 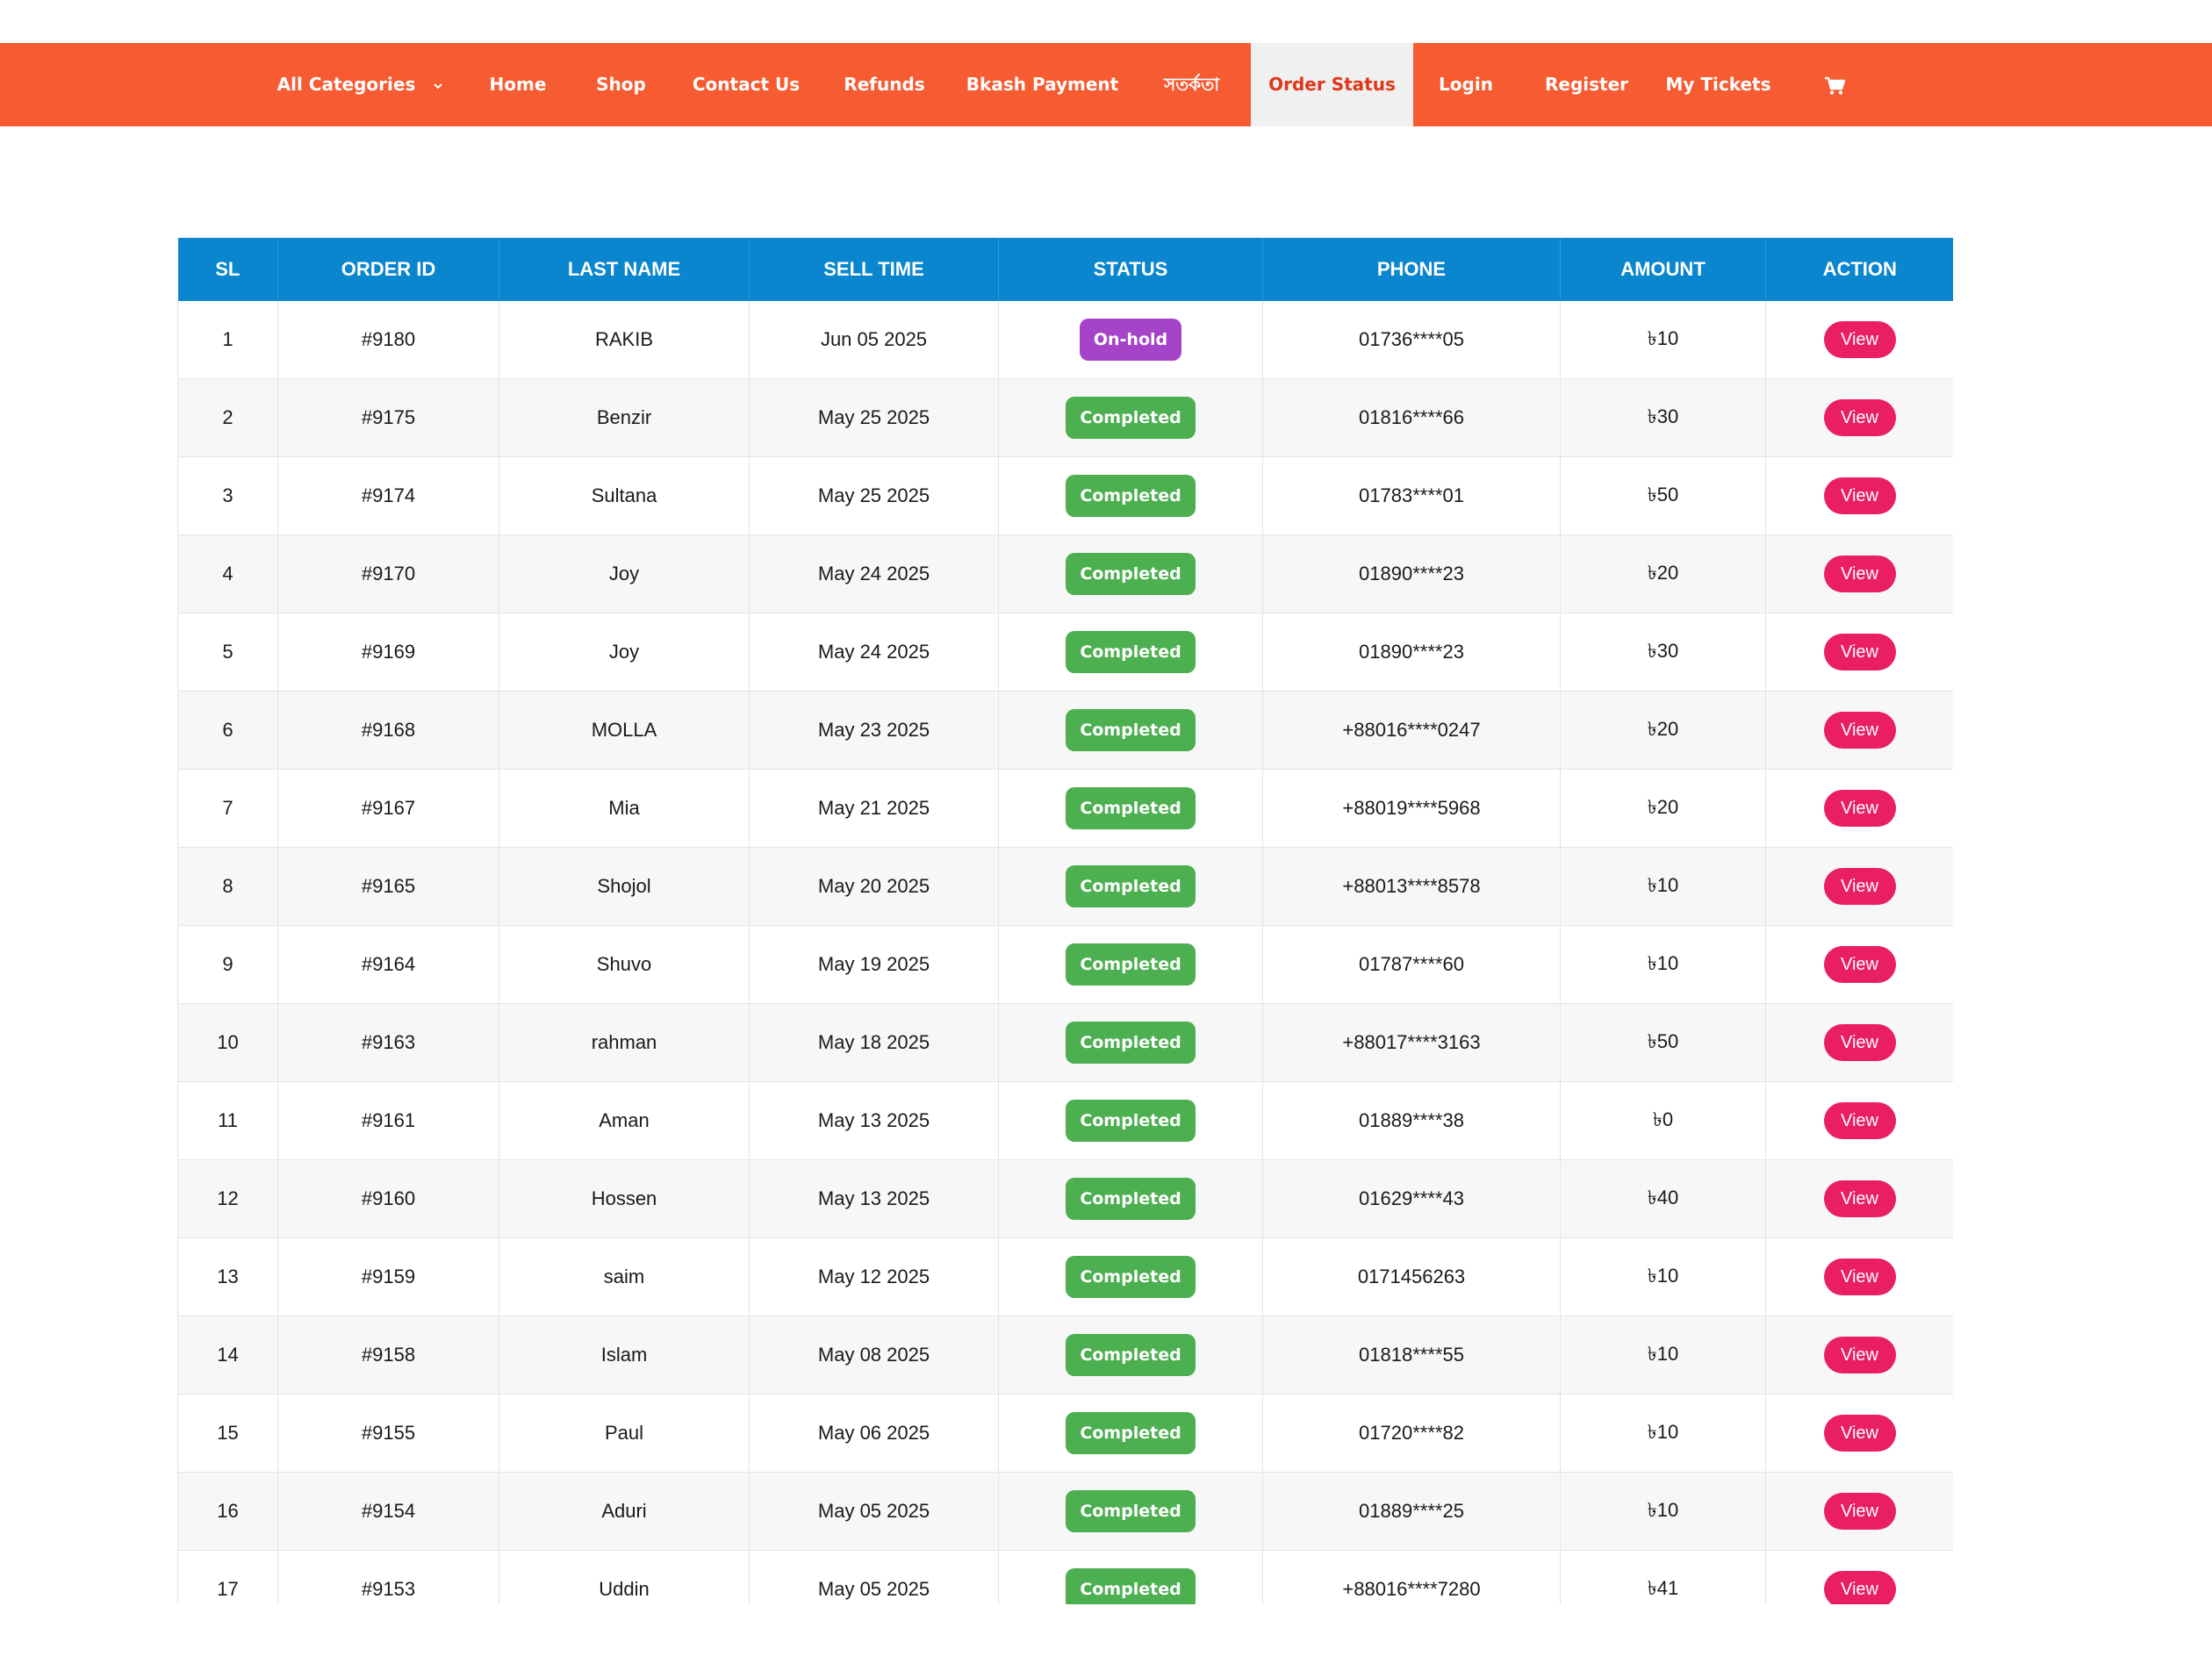 I want to click on cell-sl: 10, so click(x=227, y=1042).